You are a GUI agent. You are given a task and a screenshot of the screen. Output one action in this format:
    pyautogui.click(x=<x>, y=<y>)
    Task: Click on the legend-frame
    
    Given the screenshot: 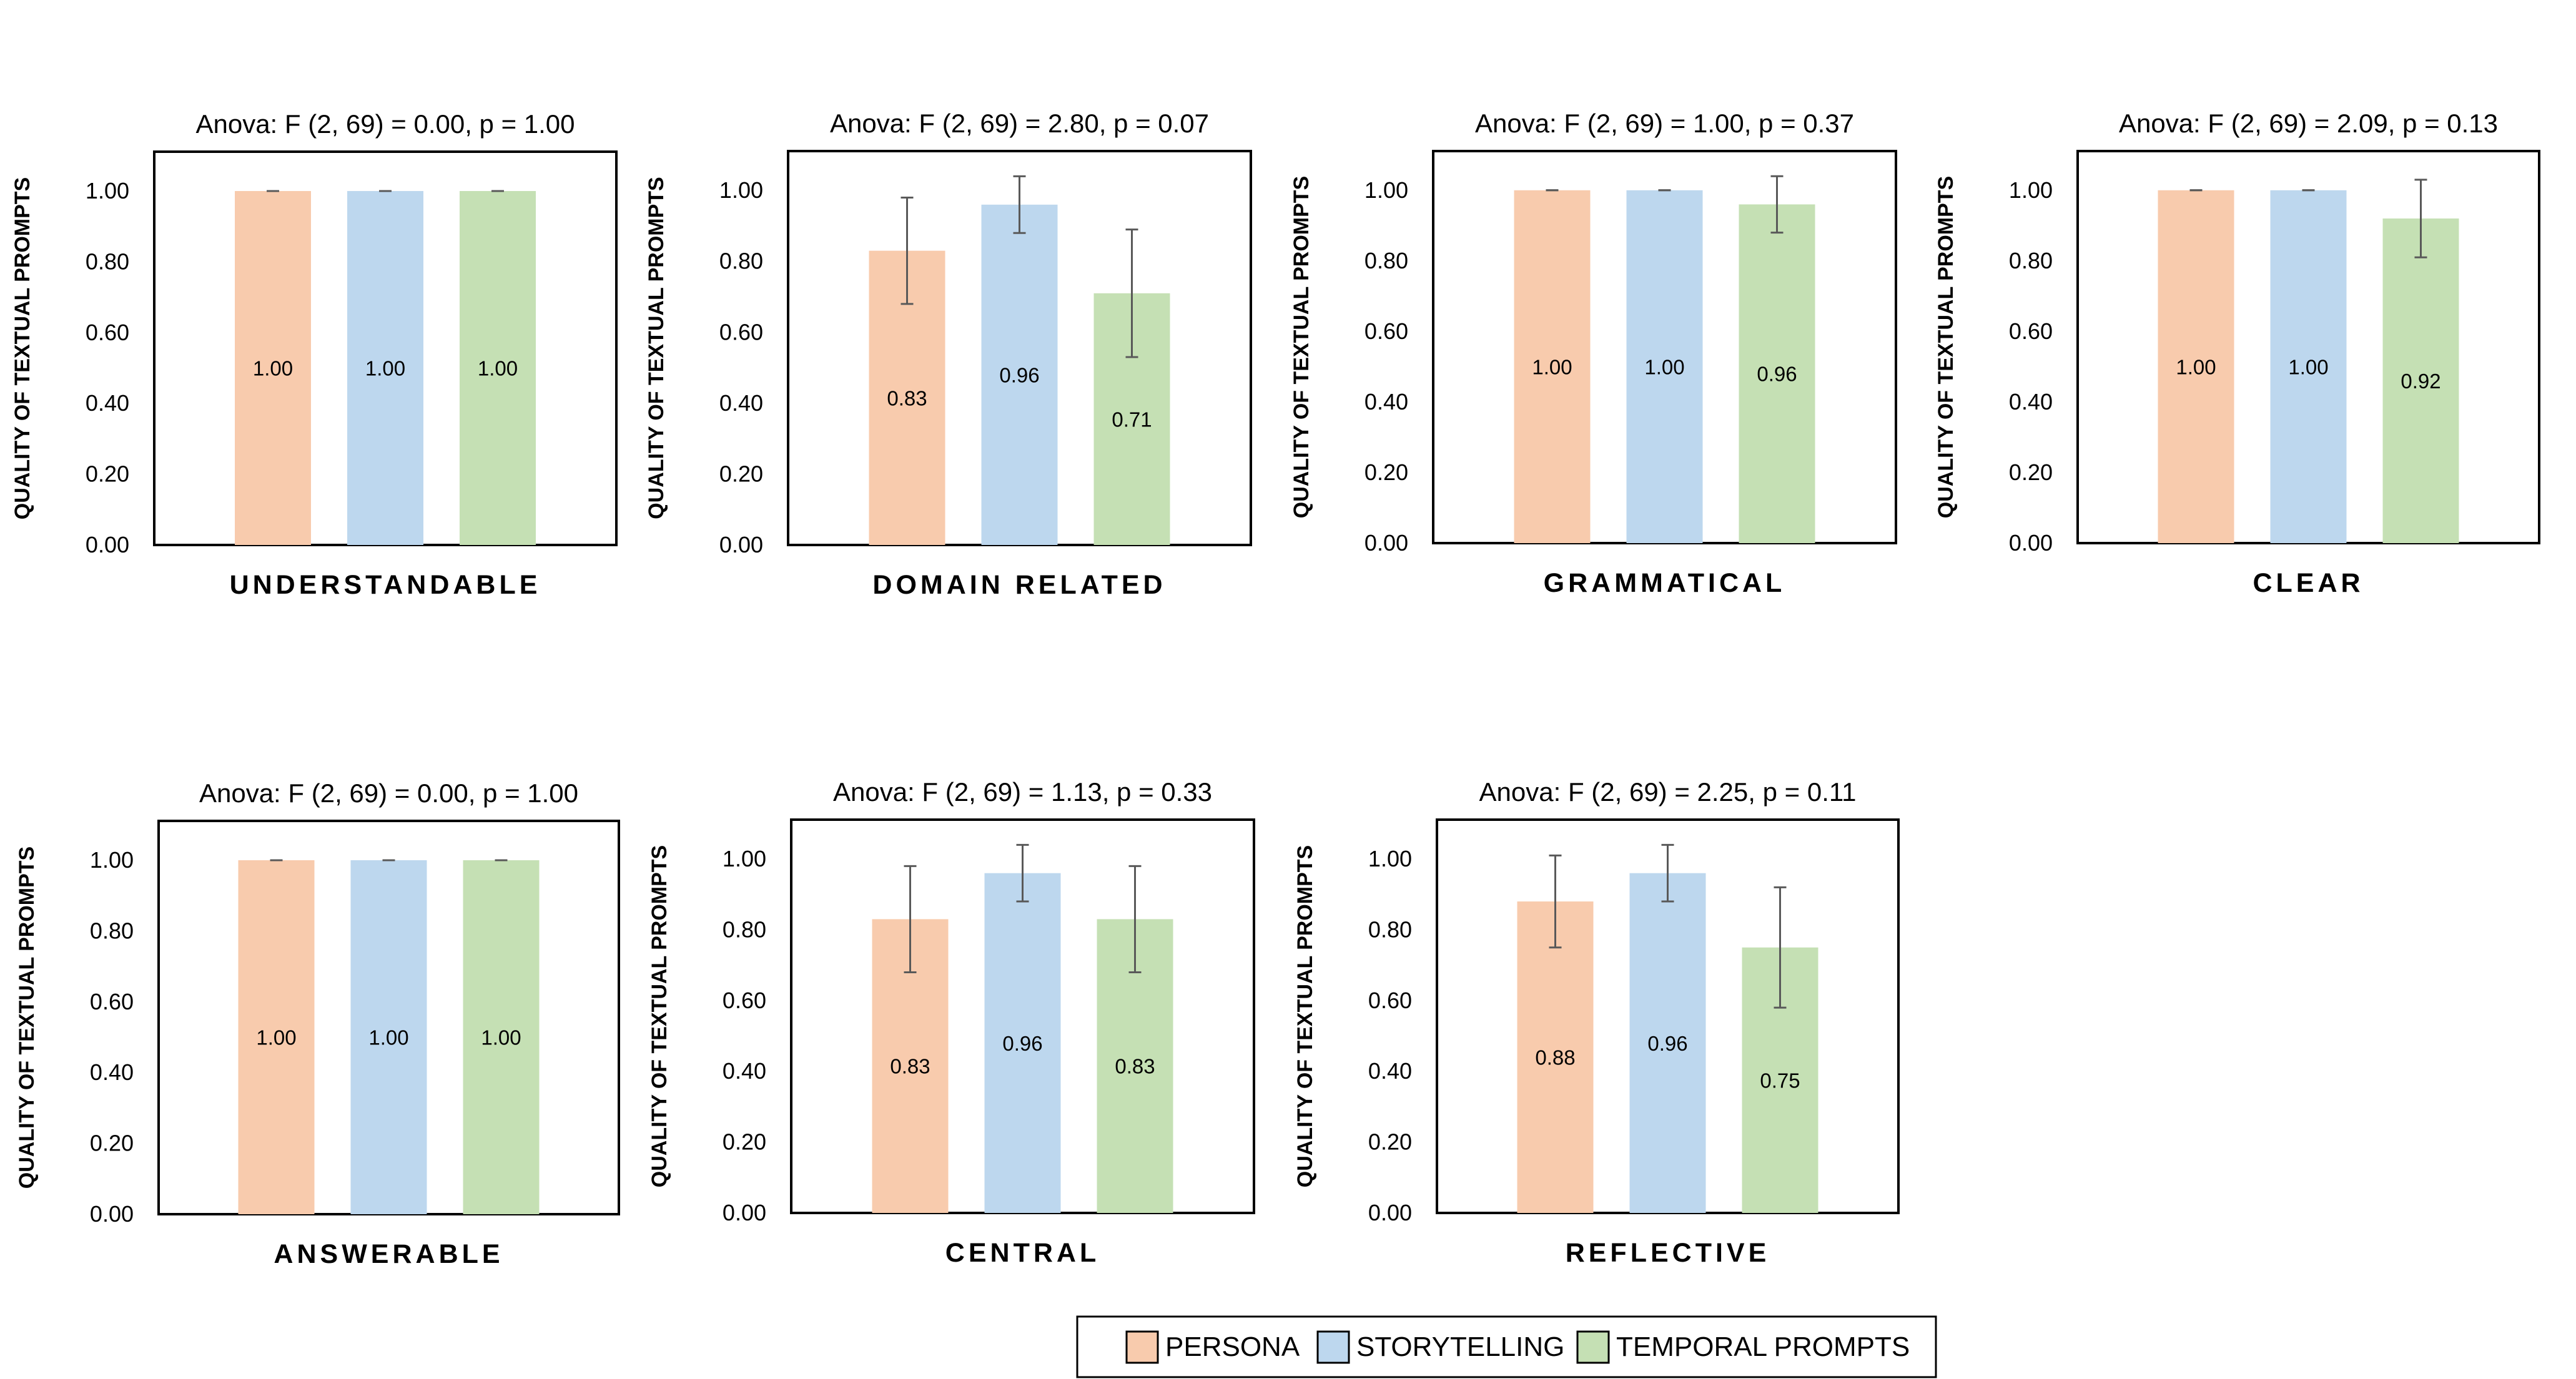 What is the action you would take?
    pyautogui.click(x=1507, y=1346)
    